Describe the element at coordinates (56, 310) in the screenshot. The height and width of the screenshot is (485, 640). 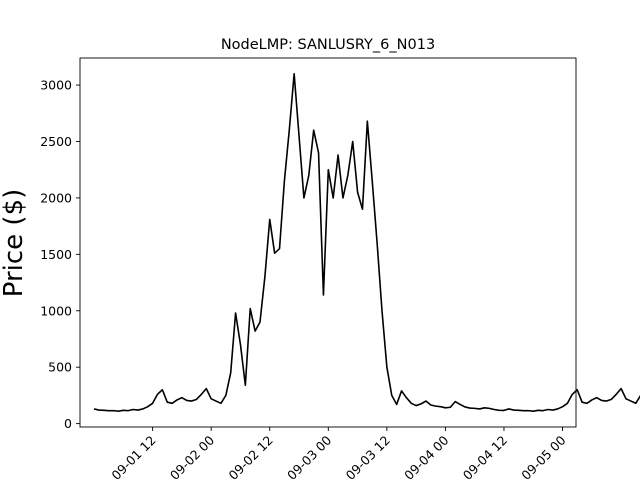
I see `y-tick-label-1000: 1000` at that location.